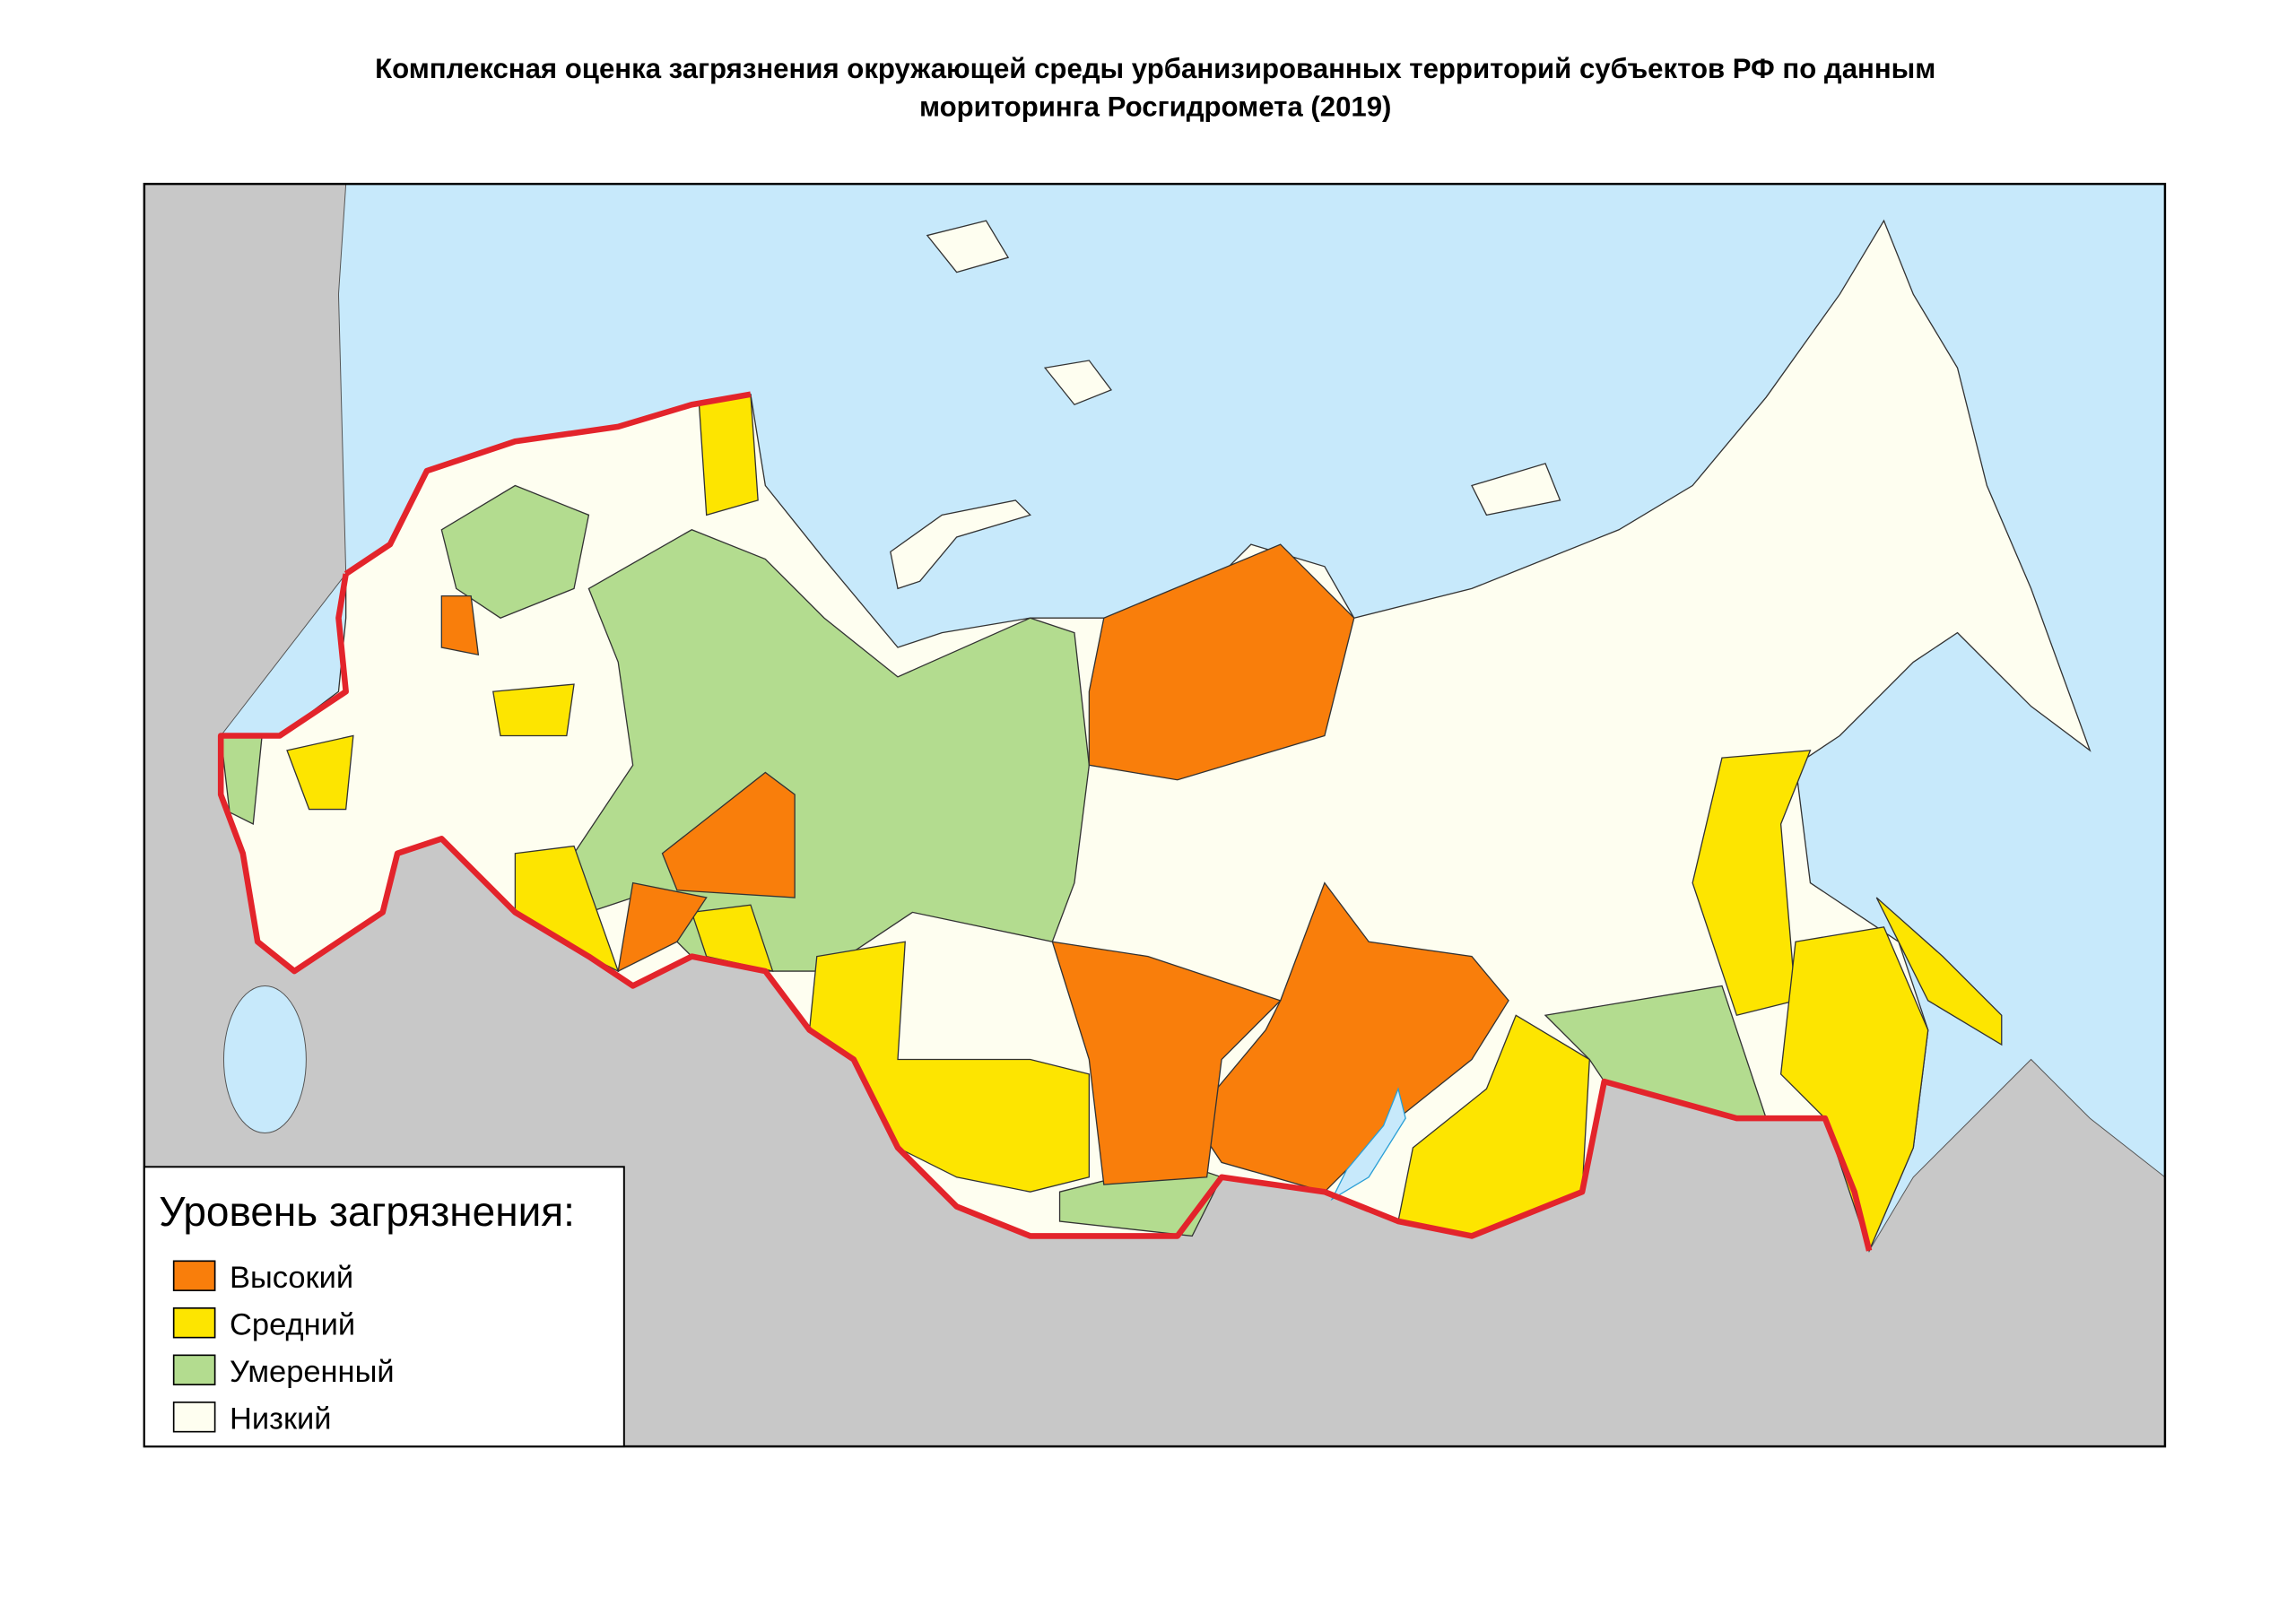 The width and height of the screenshot is (2296, 1623). What do you see at coordinates (281, 1419) in the screenshot?
I see `legend-label: Низкий` at bounding box center [281, 1419].